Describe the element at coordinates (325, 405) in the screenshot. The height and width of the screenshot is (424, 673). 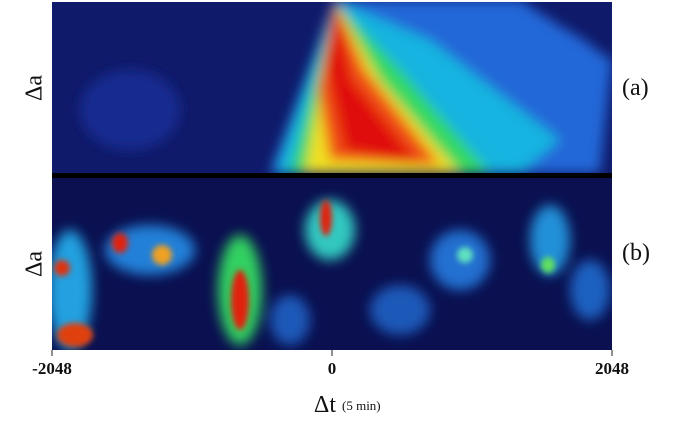
I see `x-axis-label: Δt` at that location.